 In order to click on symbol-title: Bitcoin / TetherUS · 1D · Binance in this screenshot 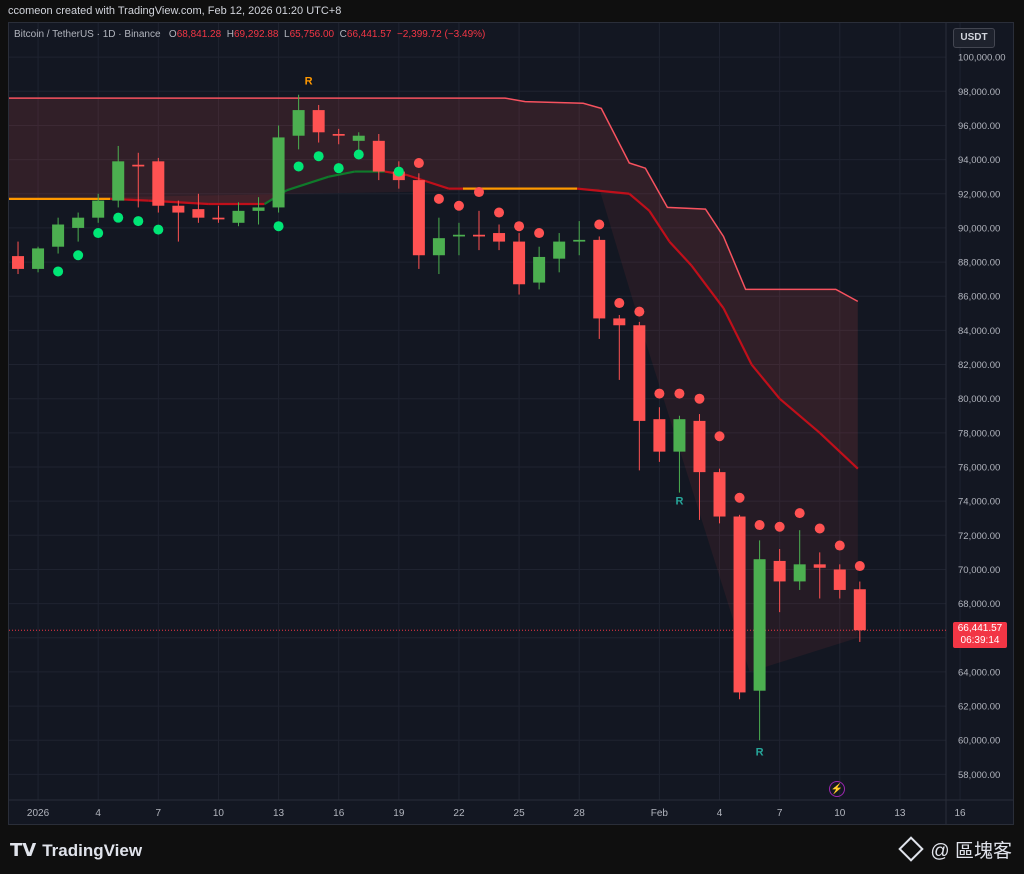, I will do `click(87, 34)`.